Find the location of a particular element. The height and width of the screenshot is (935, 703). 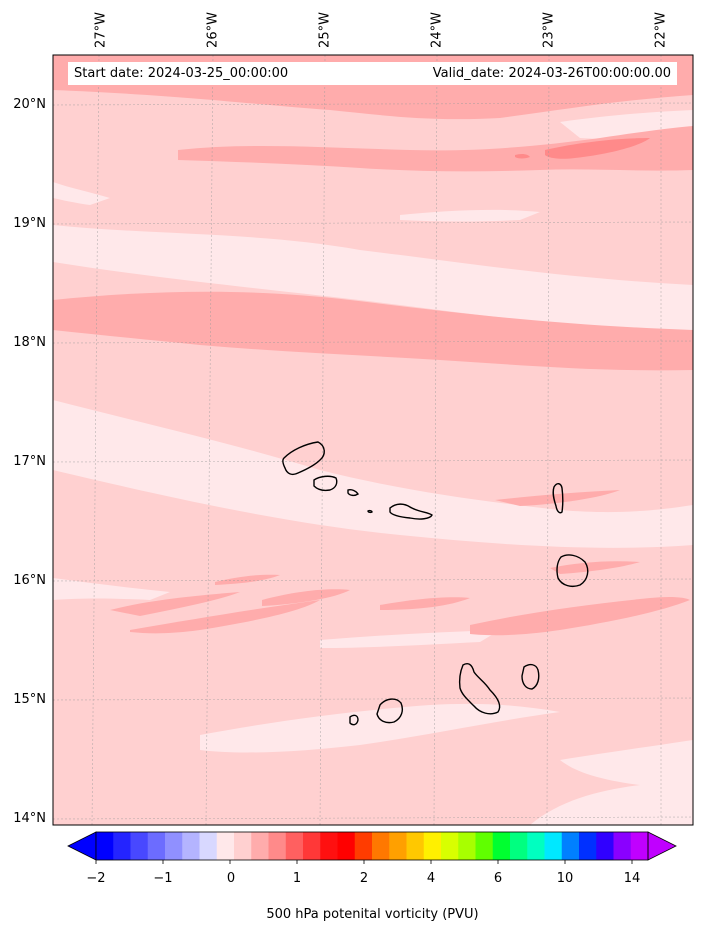

lon-label: 23°W is located at coordinates (549, 30).